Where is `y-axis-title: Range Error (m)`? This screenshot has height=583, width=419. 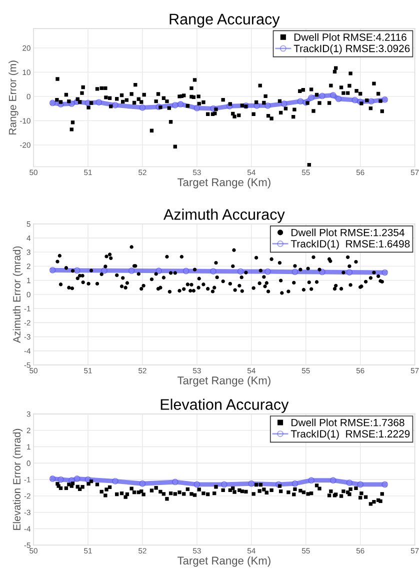
y-axis-title: Range Error (m) is located at coordinates (13, 97).